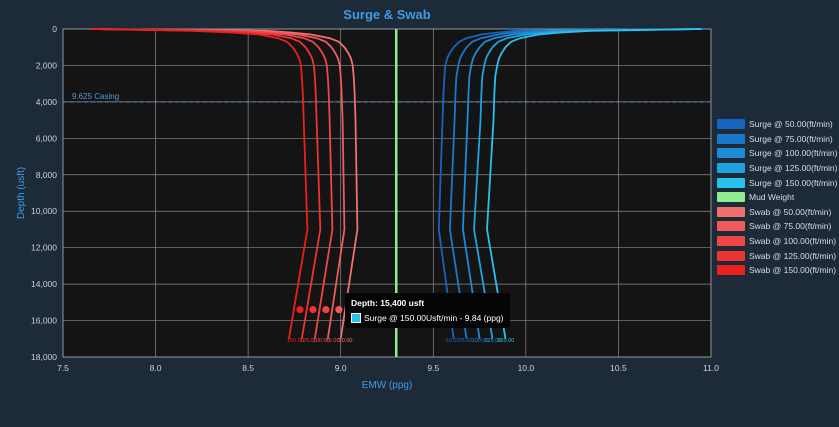 The height and width of the screenshot is (427, 839). Describe the element at coordinates (791, 138) in the screenshot. I see `legend-label: Surge @ 75.00(ft/min)` at that location.